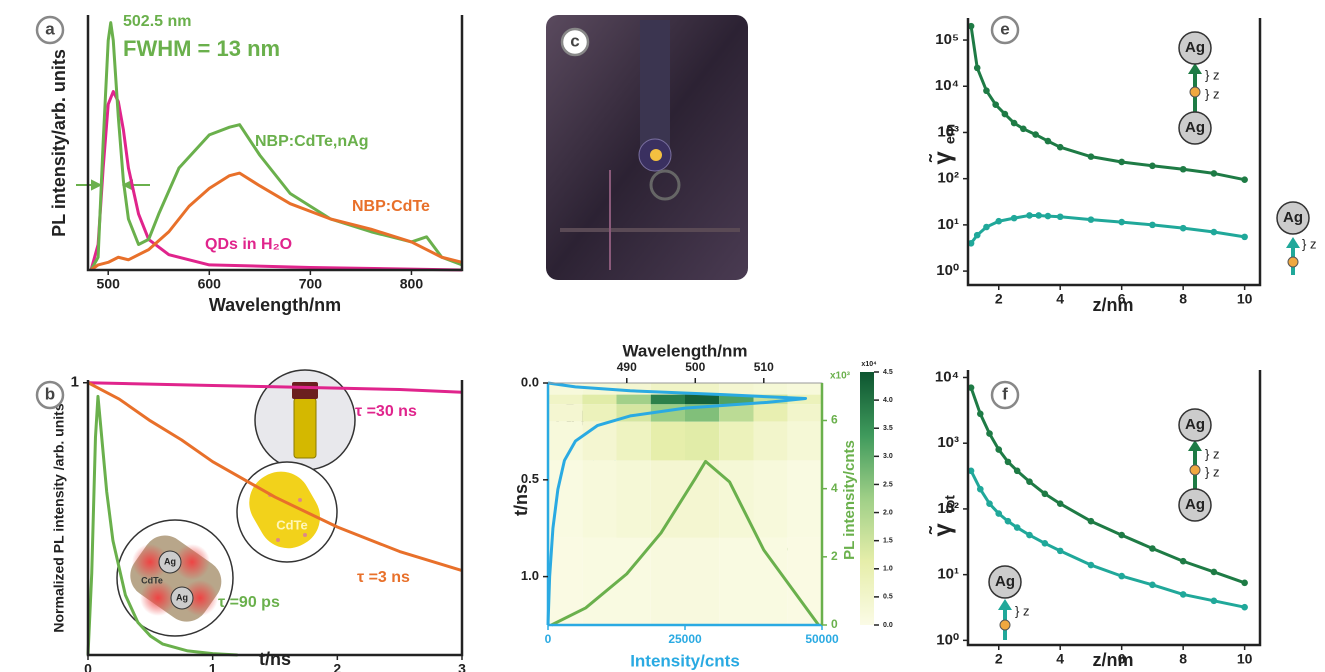 This screenshot has height=672, width=1325. I want to click on hybrid-inset, so click(175, 578).